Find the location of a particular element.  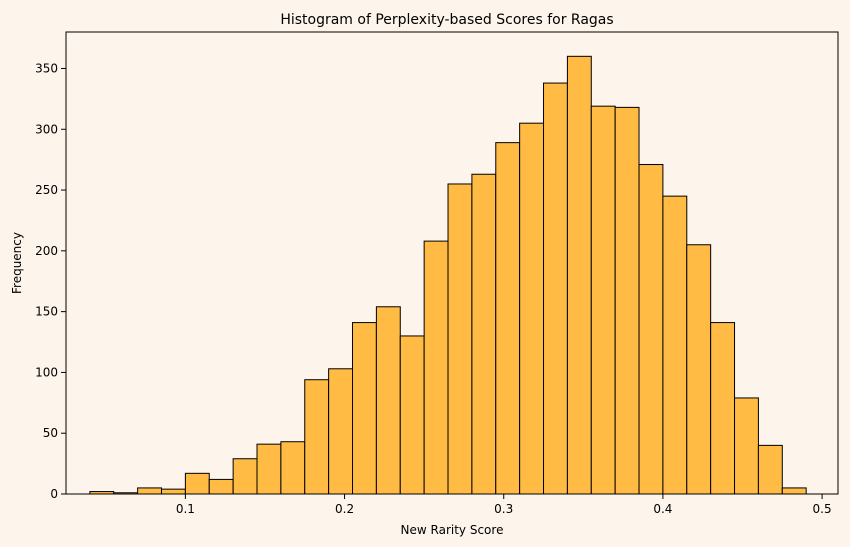

x-tick-label: 0.5 is located at coordinates (822, 509).